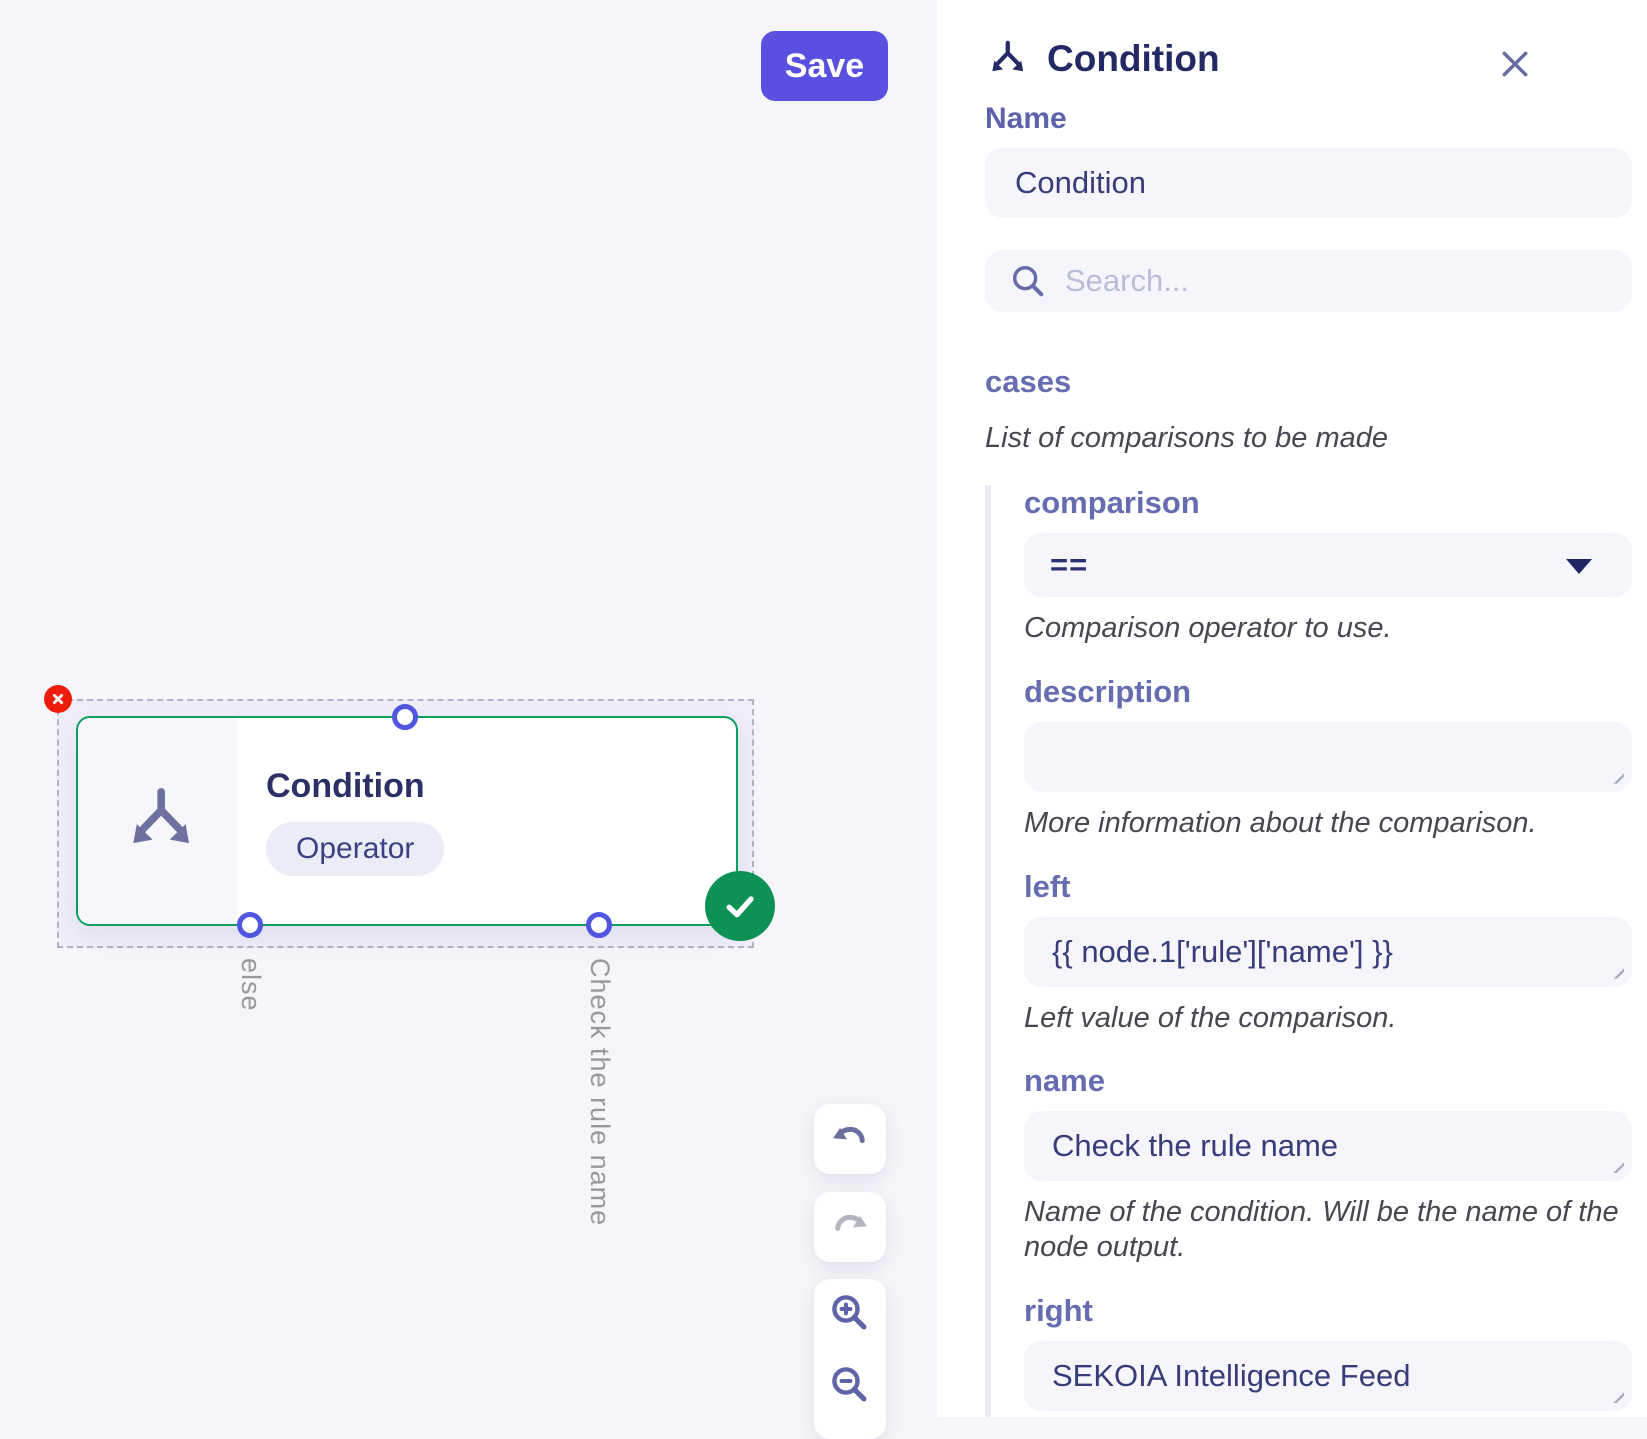 The width and height of the screenshot is (1647, 1439). I want to click on right-value: SEKOIA Intelligence Feed, so click(1231, 1375).